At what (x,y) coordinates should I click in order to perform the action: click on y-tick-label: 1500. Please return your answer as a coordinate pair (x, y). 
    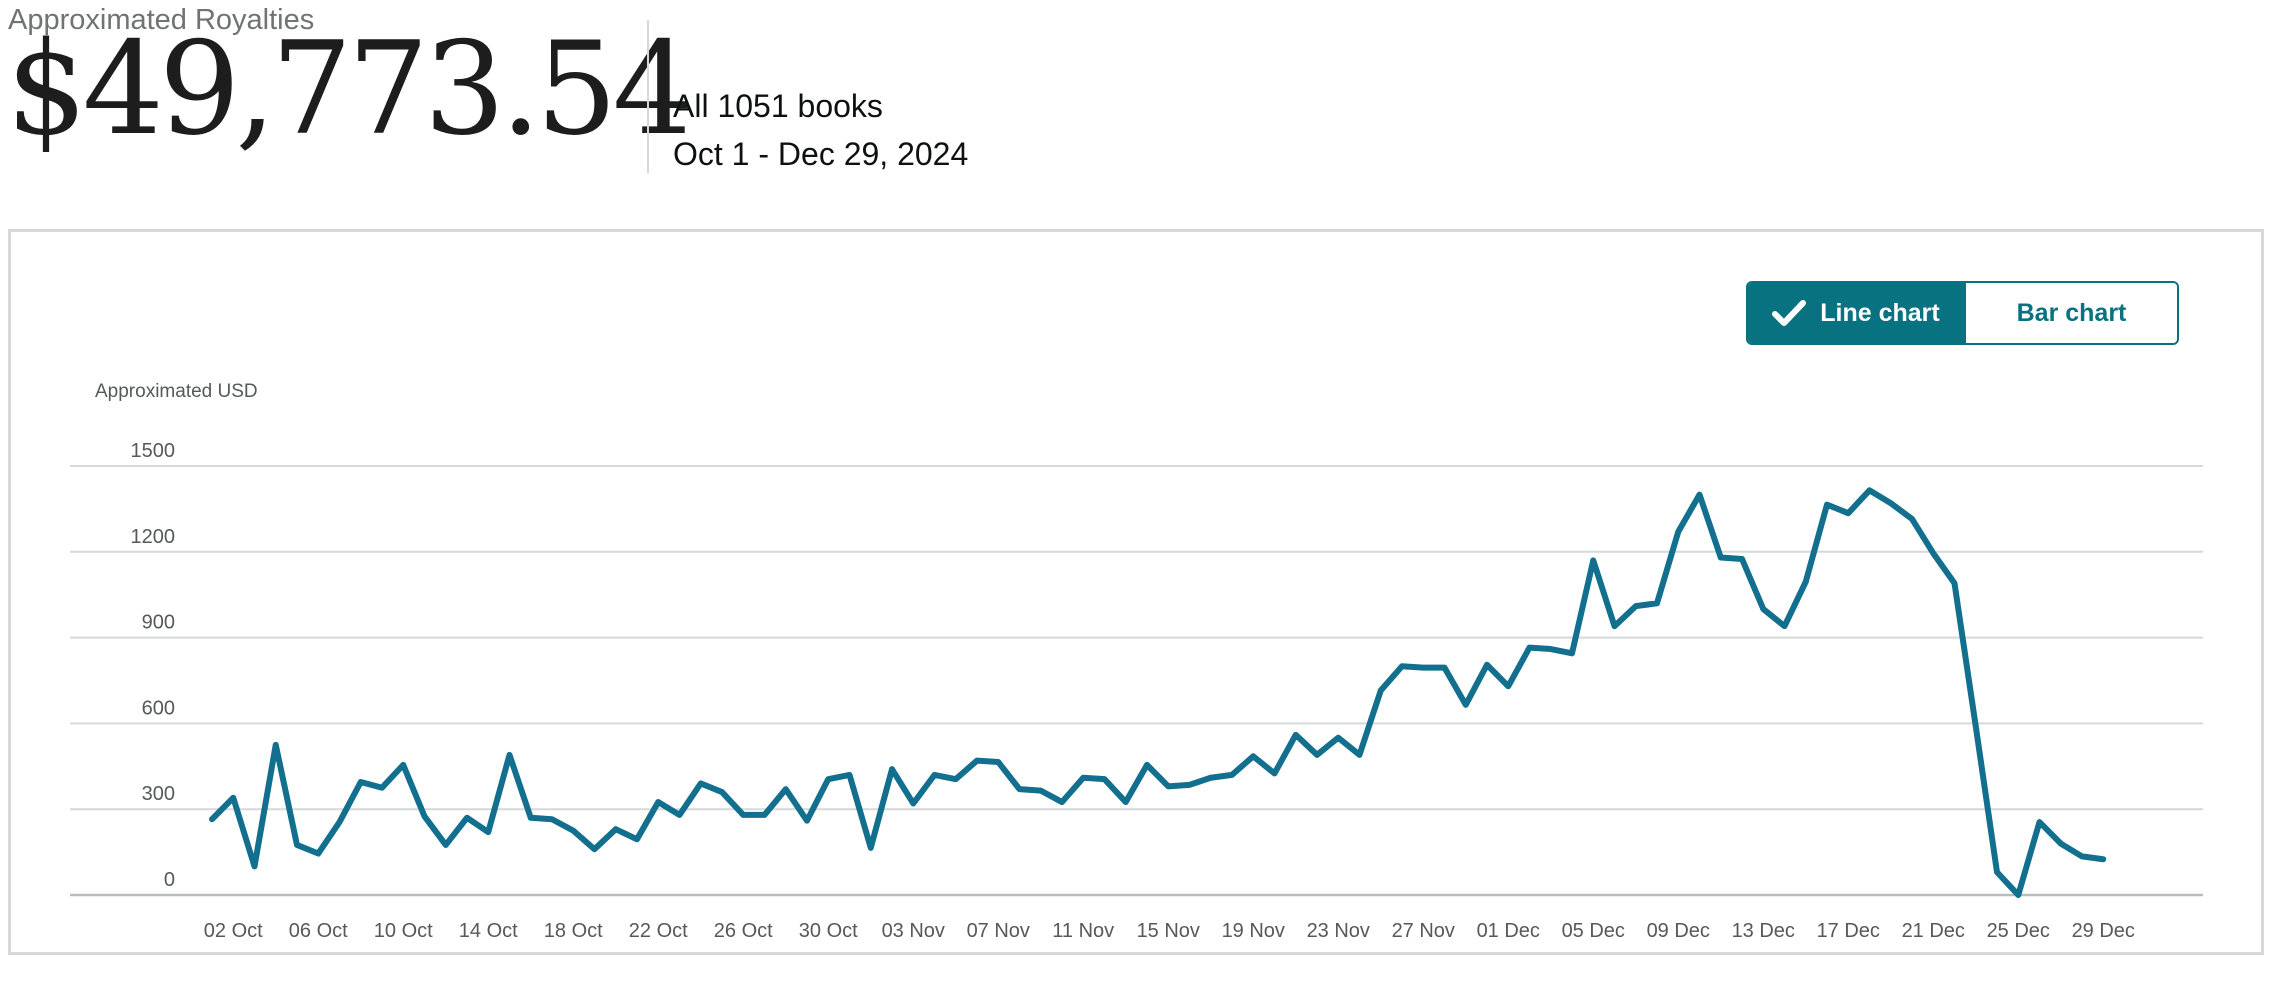
    Looking at the image, I should click on (153, 451).